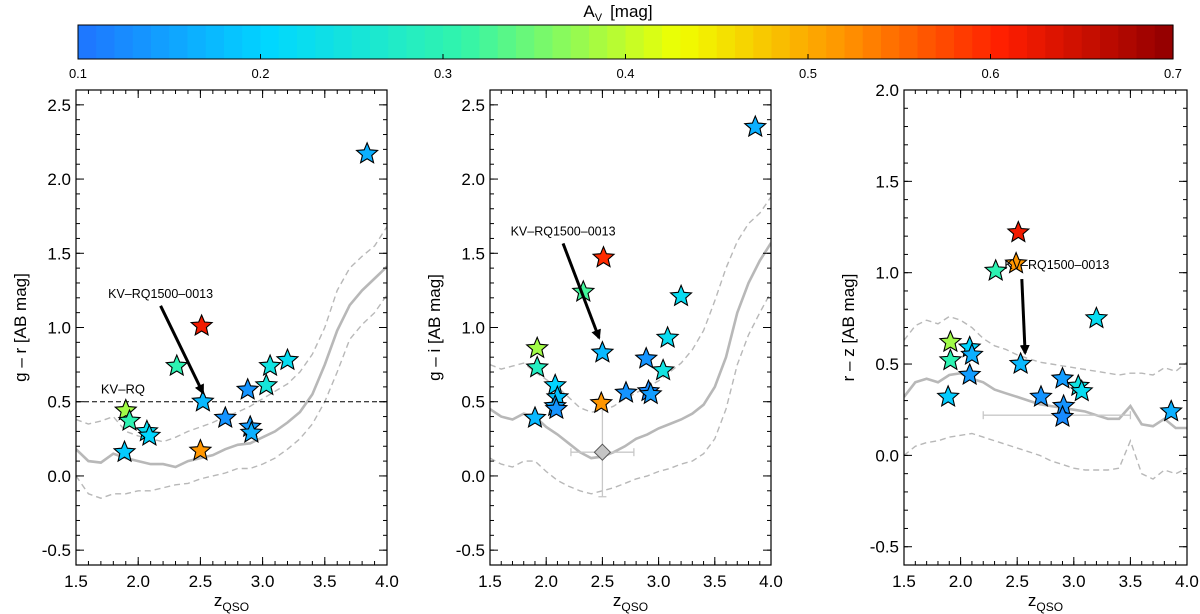  I want to click on error-bar, so click(602, 452).